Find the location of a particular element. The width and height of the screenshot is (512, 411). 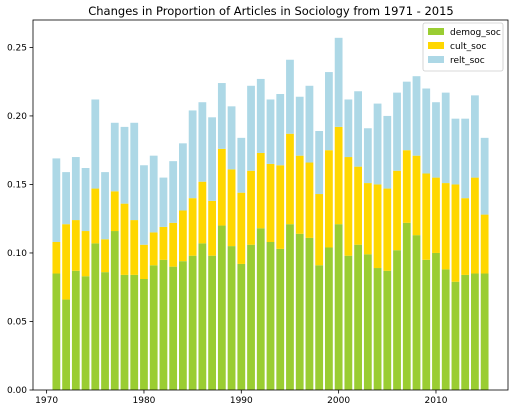

bar-demog_soc-1973 is located at coordinates (75, 330).